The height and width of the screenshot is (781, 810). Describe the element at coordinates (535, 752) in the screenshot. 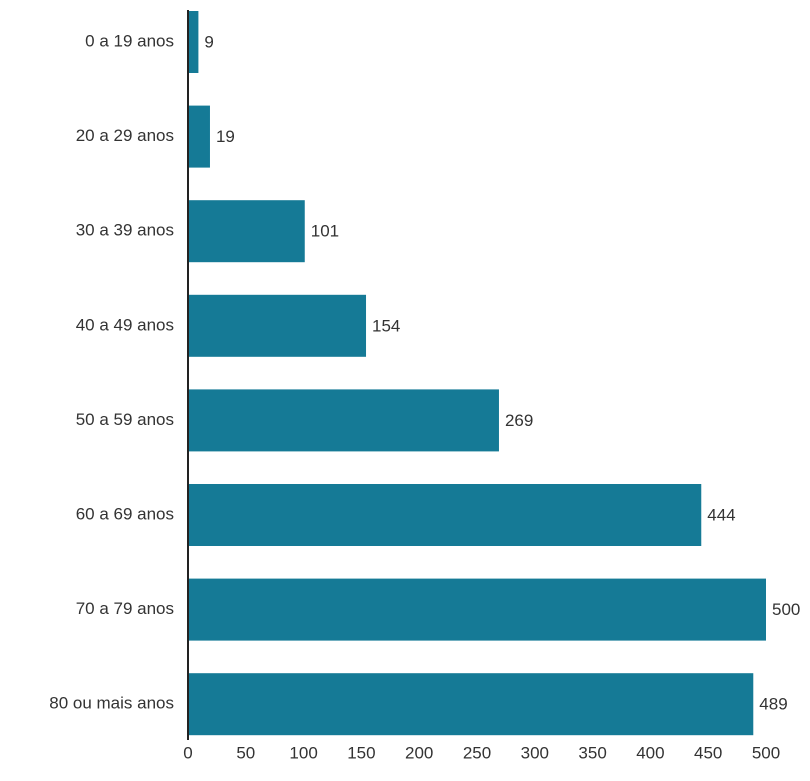

I see `x-tick-label-300: 300` at that location.